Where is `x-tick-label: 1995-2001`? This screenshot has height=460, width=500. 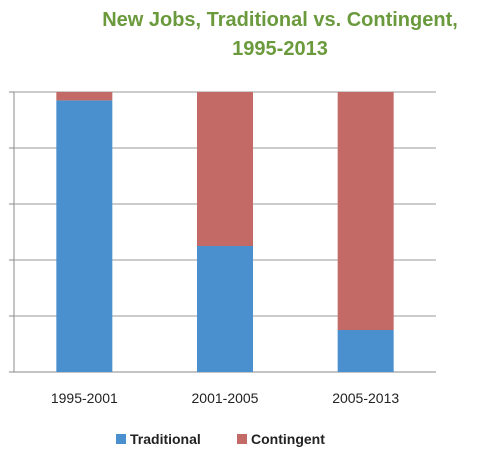 x-tick-label: 1995-2001 is located at coordinates (84, 398).